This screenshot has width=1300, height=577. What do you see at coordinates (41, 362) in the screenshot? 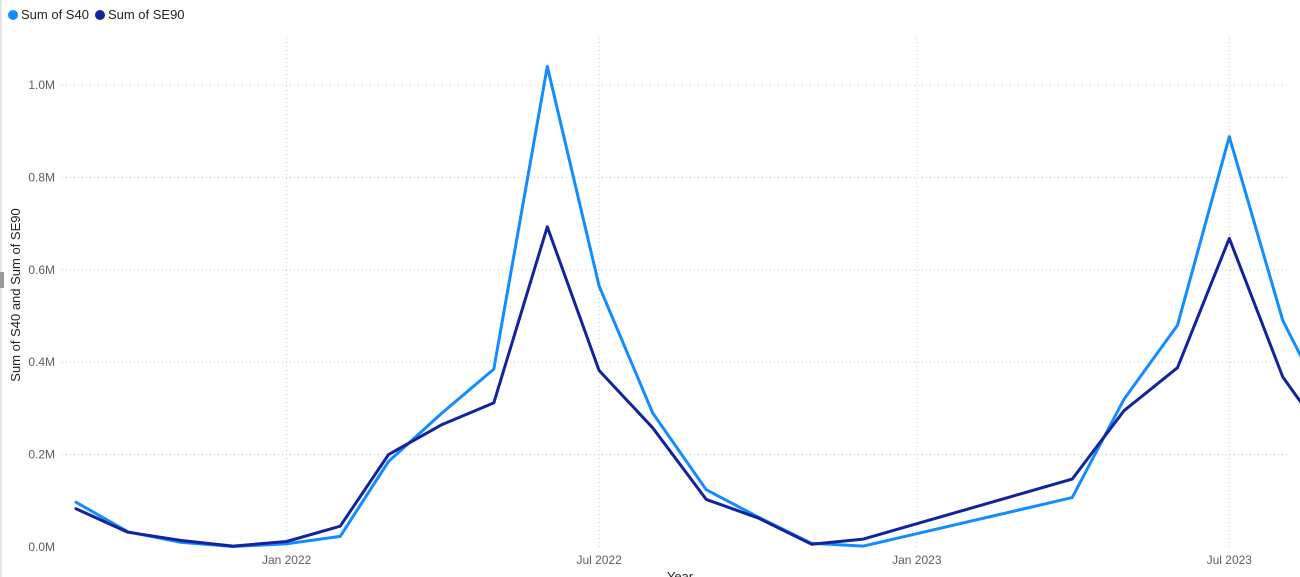
I see `y-tick-label: 0.4M` at bounding box center [41, 362].